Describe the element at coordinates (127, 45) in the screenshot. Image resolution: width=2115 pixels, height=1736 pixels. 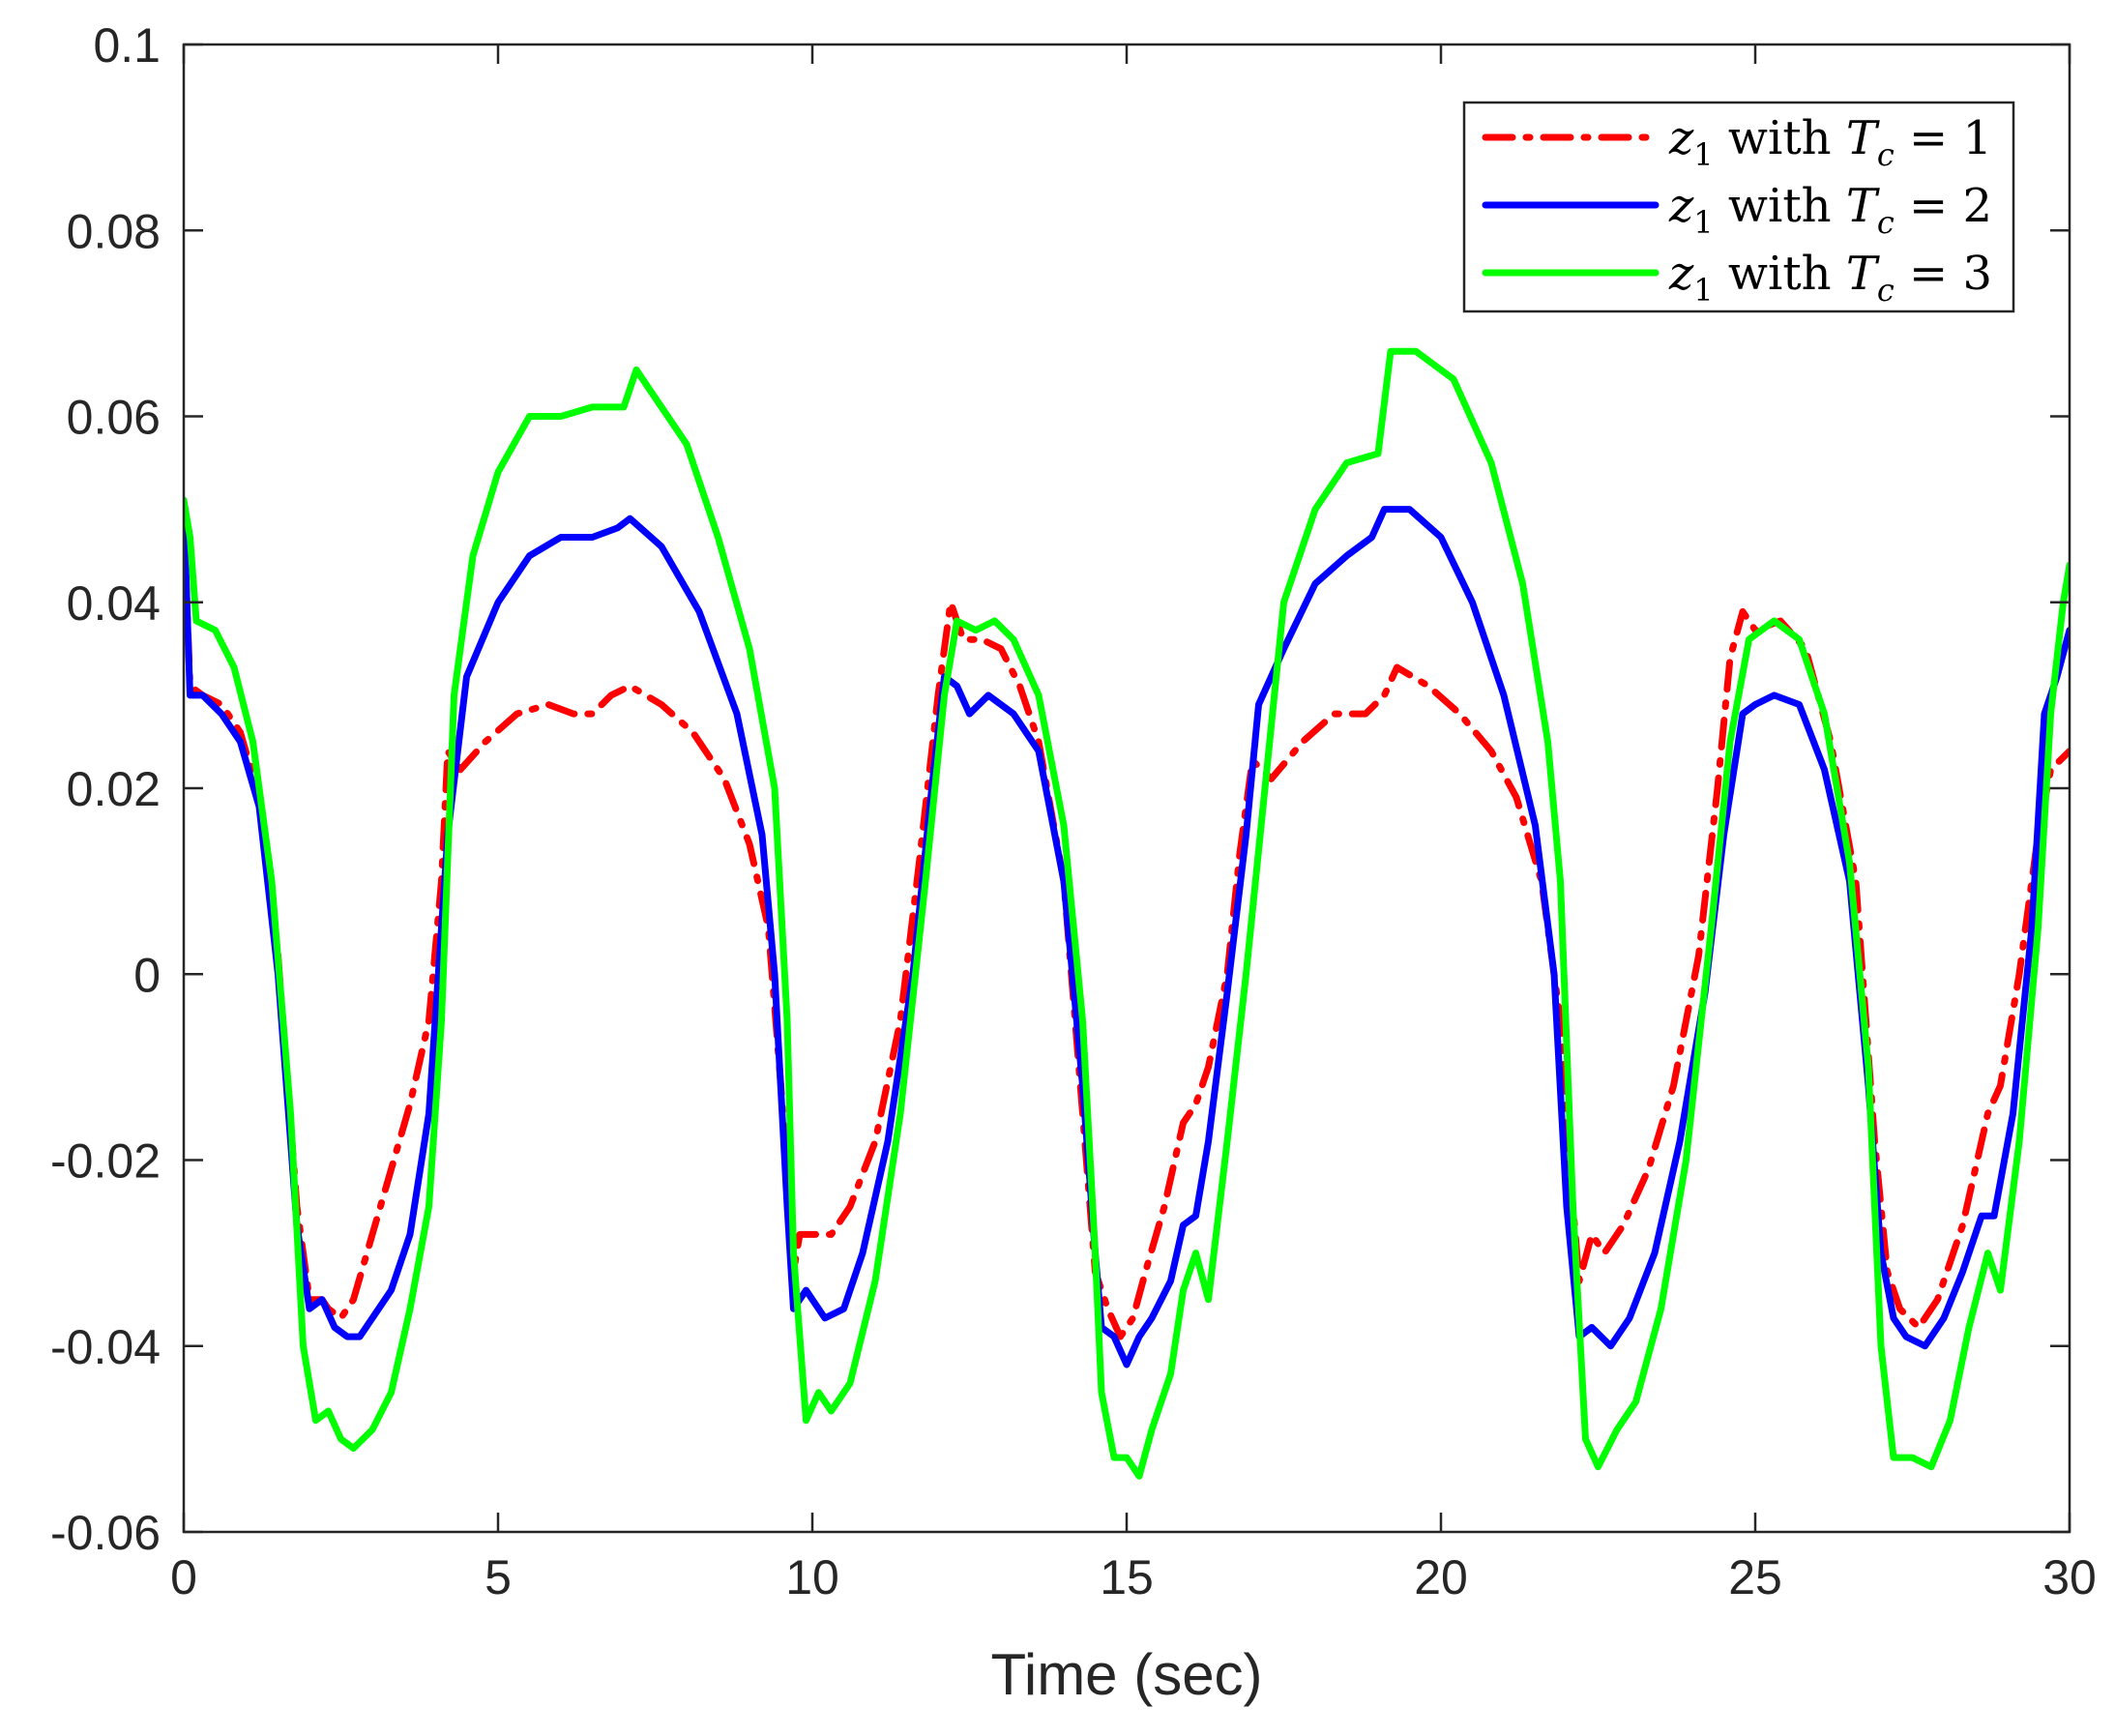
I see `y-tick-label: 0.1` at that location.